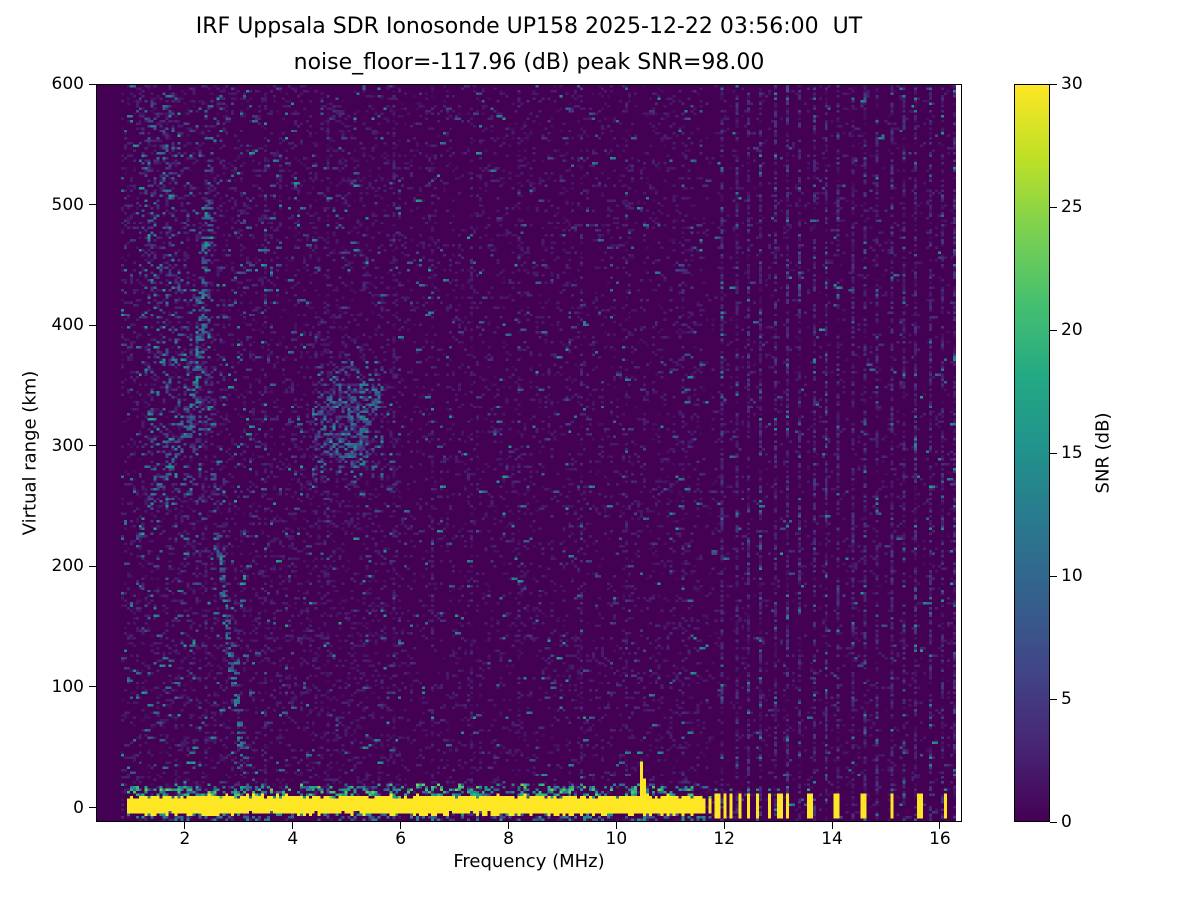 The image size is (1200, 900). What do you see at coordinates (529, 62) in the screenshot?
I see `chart-subtitle: noise_floor=-117.96 (dB) peak SNR=98.00` at bounding box center [529, 62].